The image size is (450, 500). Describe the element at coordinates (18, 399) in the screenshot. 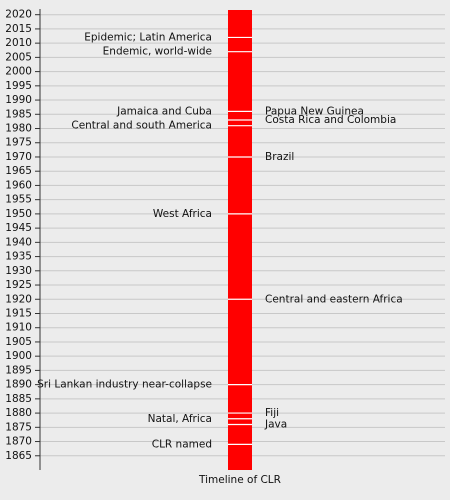

I see `y-tick-label: 1885` at that location.